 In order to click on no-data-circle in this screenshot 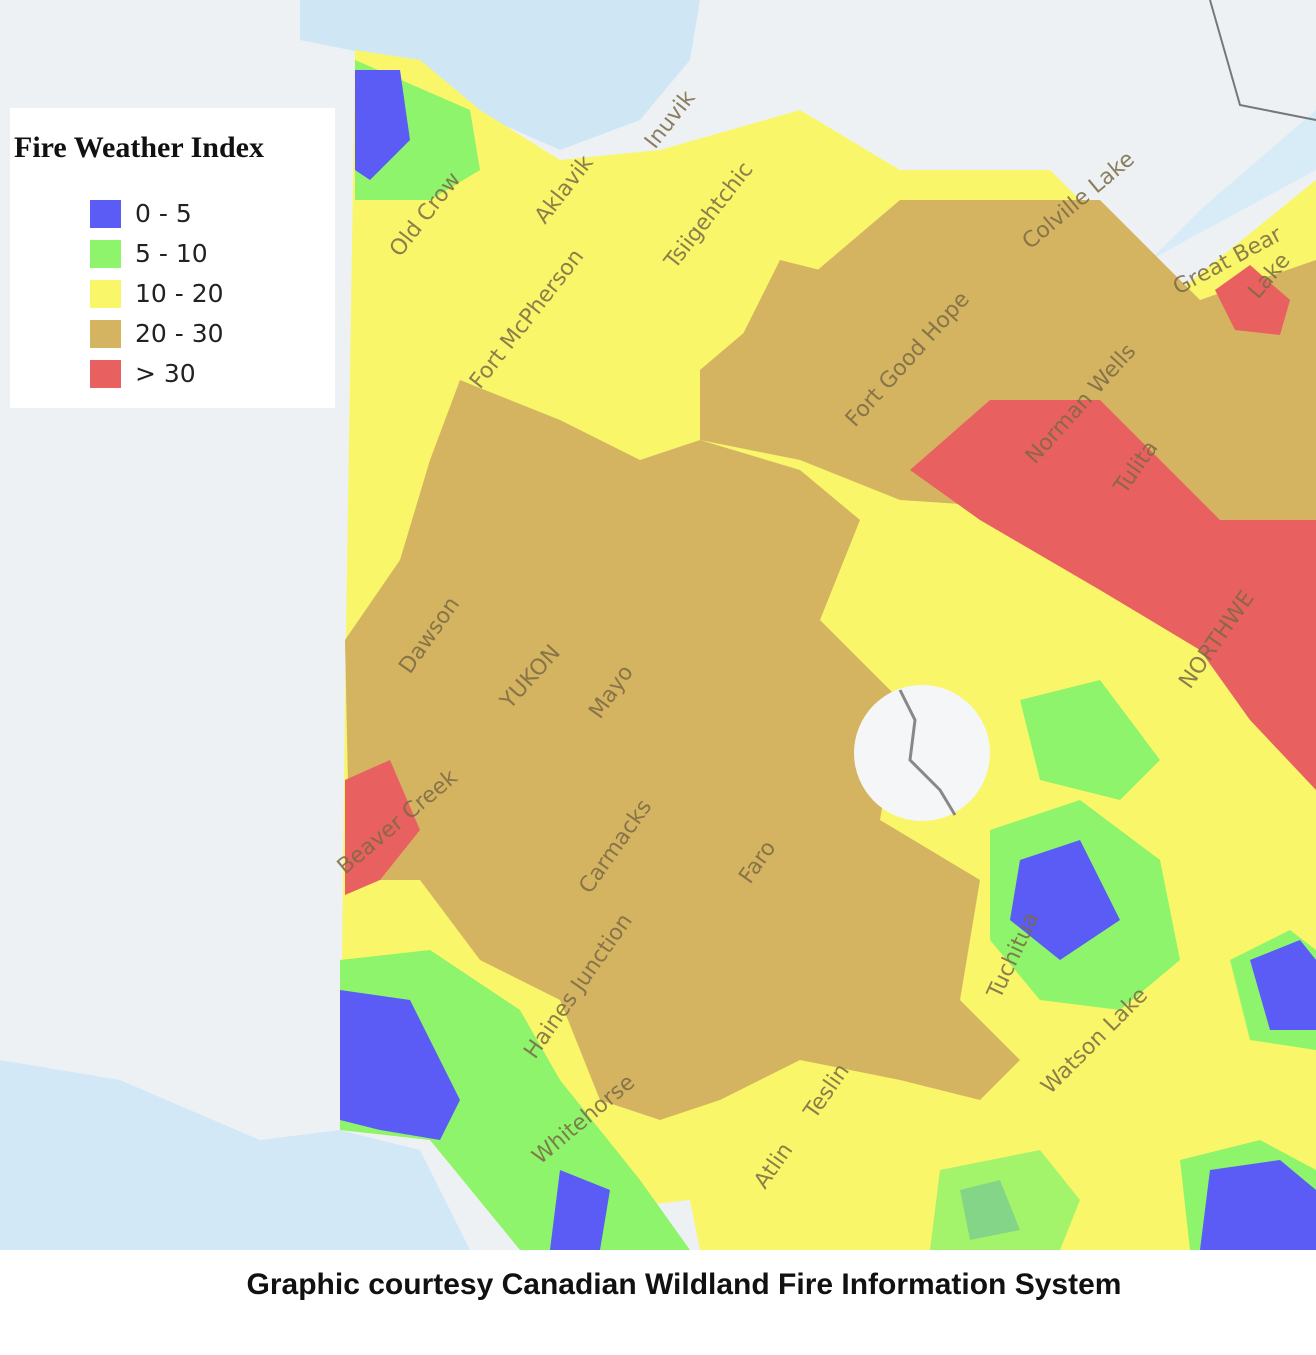, I will do `click(922, 753)`.